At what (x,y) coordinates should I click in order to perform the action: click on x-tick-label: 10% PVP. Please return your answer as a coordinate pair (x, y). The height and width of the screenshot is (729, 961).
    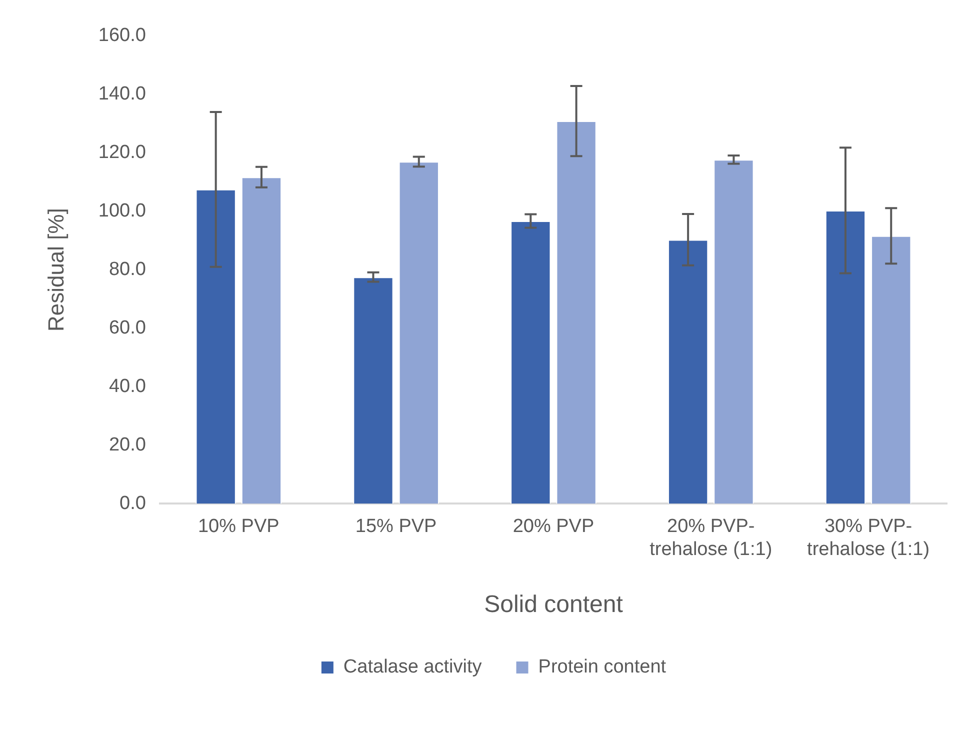
    Looking at the image, I should click on (239, 527).